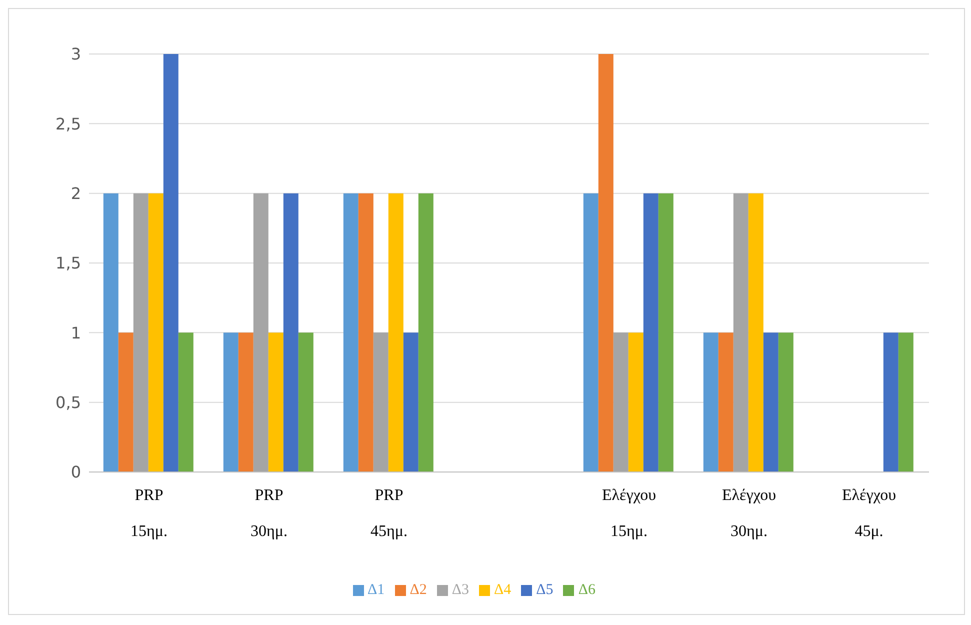  Describe the element at coordinates (587, 590) in the screenshot. I see `legend-label: Δ6` at that location.